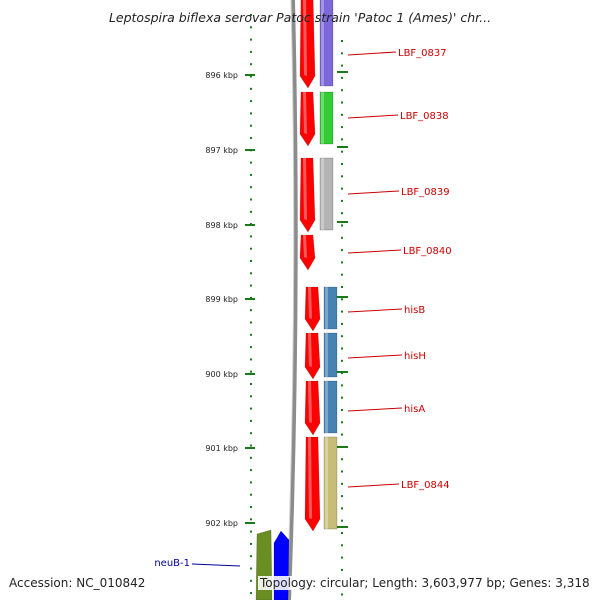  I want to click on gene-label: hisB, so click(414, 310).